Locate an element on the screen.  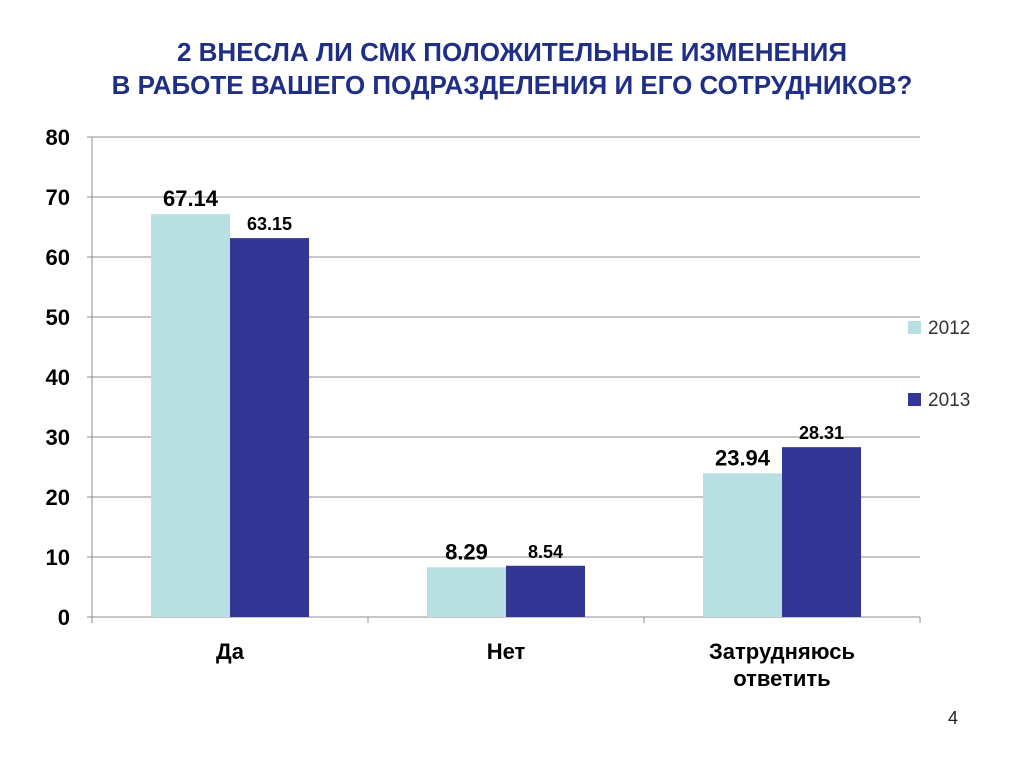
y-tick-label: 30 is located at coordinates (58, 437).